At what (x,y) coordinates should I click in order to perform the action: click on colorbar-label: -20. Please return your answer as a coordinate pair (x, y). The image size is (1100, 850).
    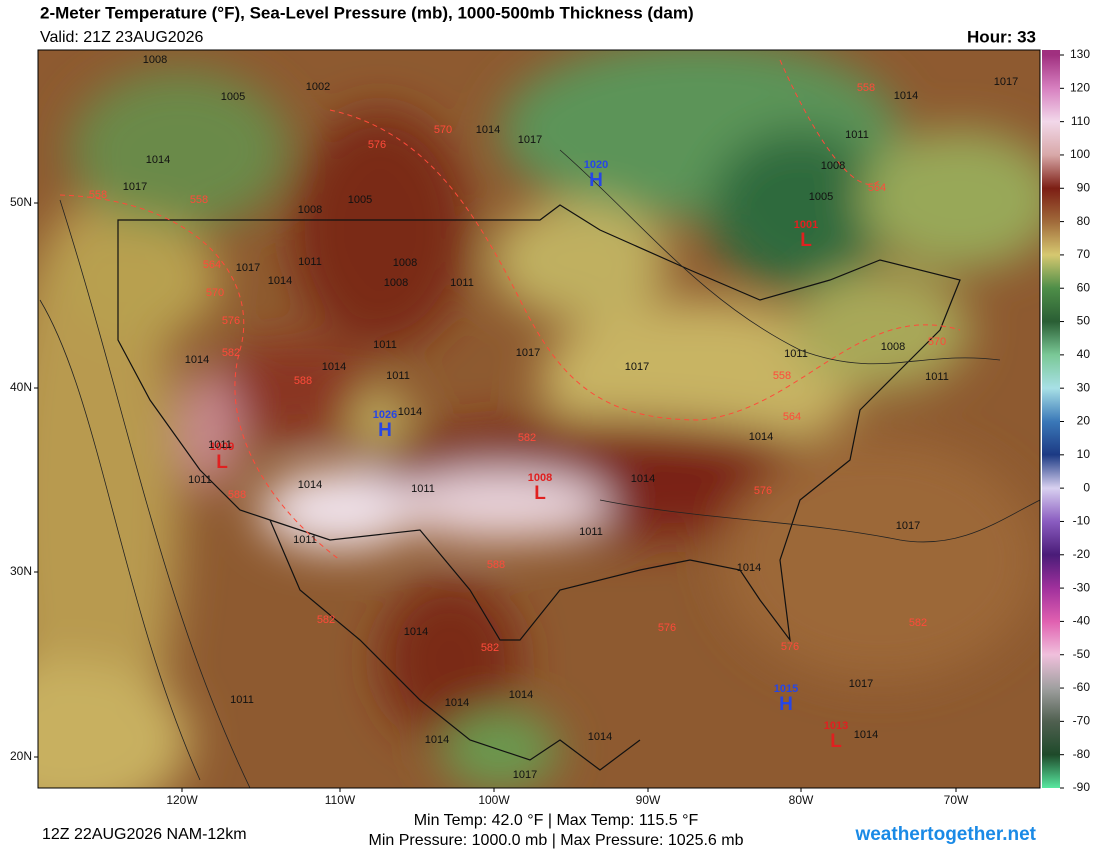
    Looking at the image, I should click on (1082, 554).